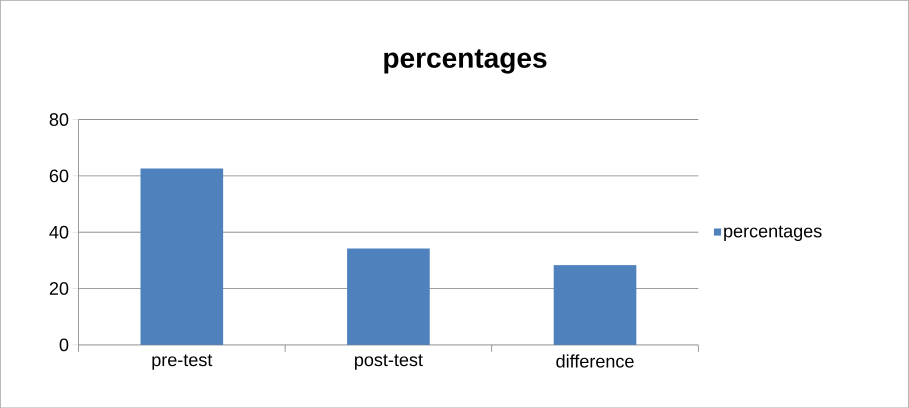 The width and height of the screenshot is (909, 408). What do you see at coordinates (59, 288) in the screenshot?
I see `y-tick-label: 20` at bounding box center [59, 288].